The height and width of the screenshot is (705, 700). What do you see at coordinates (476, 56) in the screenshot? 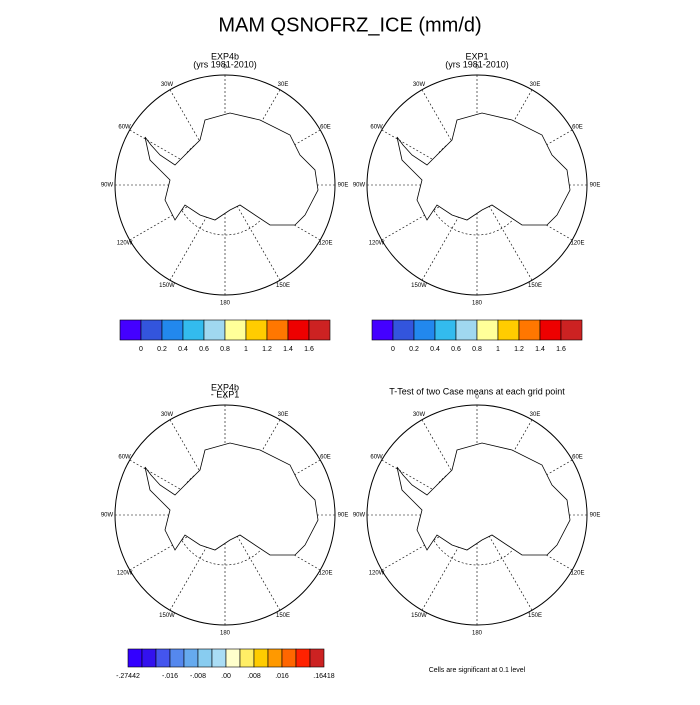
I see `panel-title: EXP1` at bounding box center [476, 56].